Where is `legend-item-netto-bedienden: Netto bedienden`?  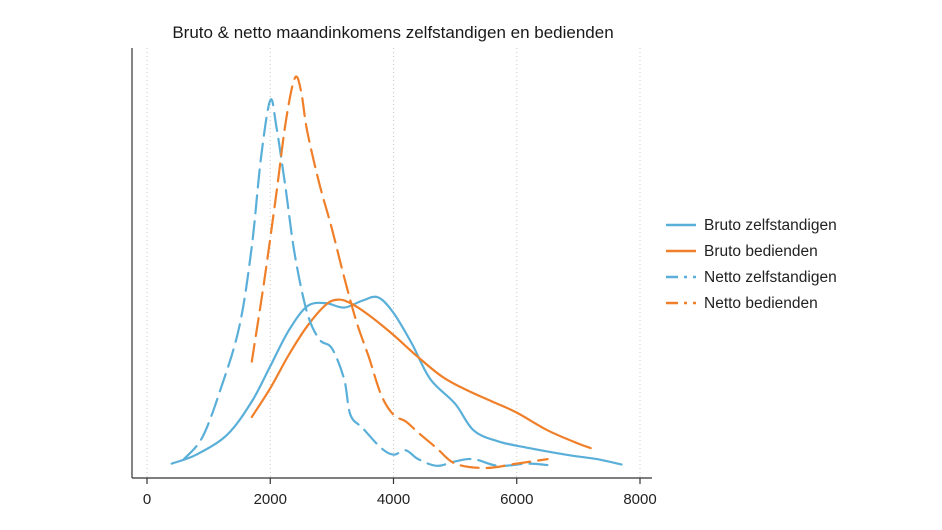
legend-item-netto-bedienden: Netto bedienden is located at coordinates (742, 303).